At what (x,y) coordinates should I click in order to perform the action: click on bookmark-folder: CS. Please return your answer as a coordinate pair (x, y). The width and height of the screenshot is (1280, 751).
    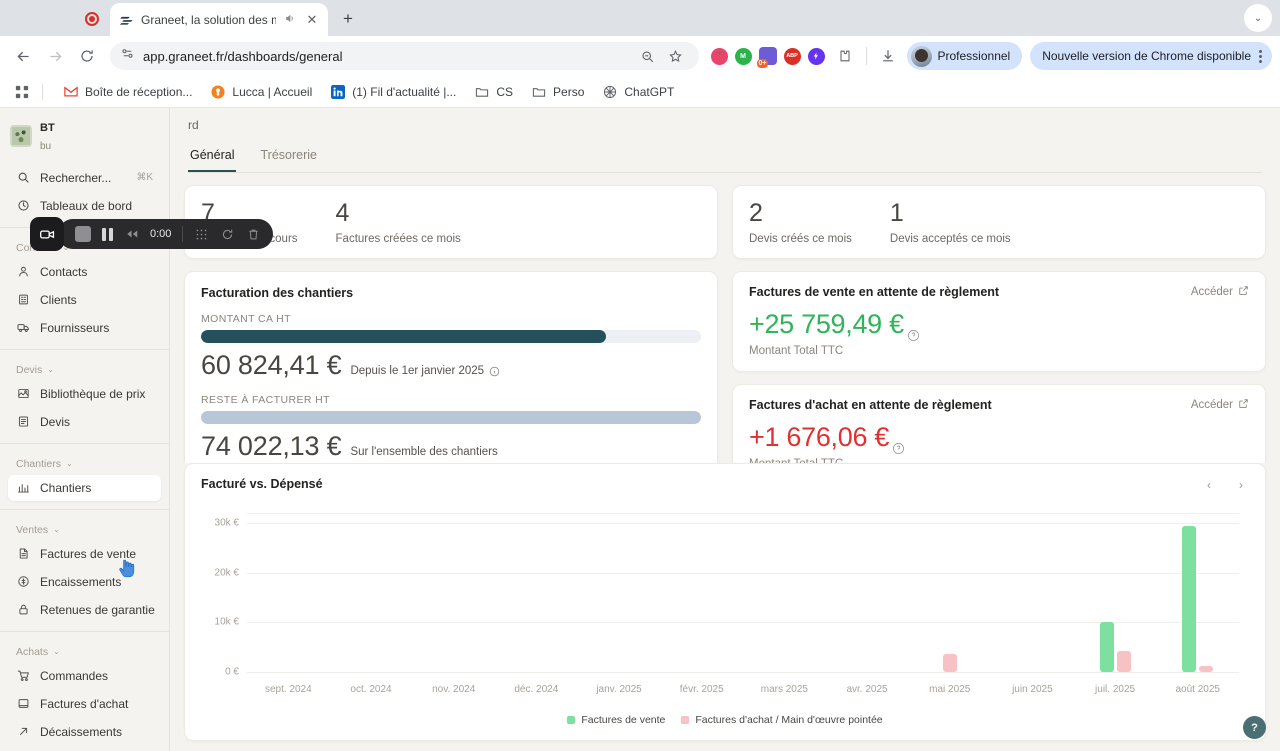
    Looking at the image, I should click on (493, 92).